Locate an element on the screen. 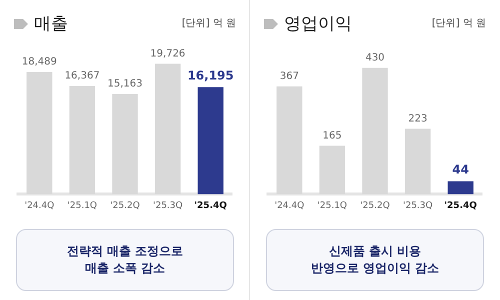  data-label: 165 is located at coordinates (332, 136).